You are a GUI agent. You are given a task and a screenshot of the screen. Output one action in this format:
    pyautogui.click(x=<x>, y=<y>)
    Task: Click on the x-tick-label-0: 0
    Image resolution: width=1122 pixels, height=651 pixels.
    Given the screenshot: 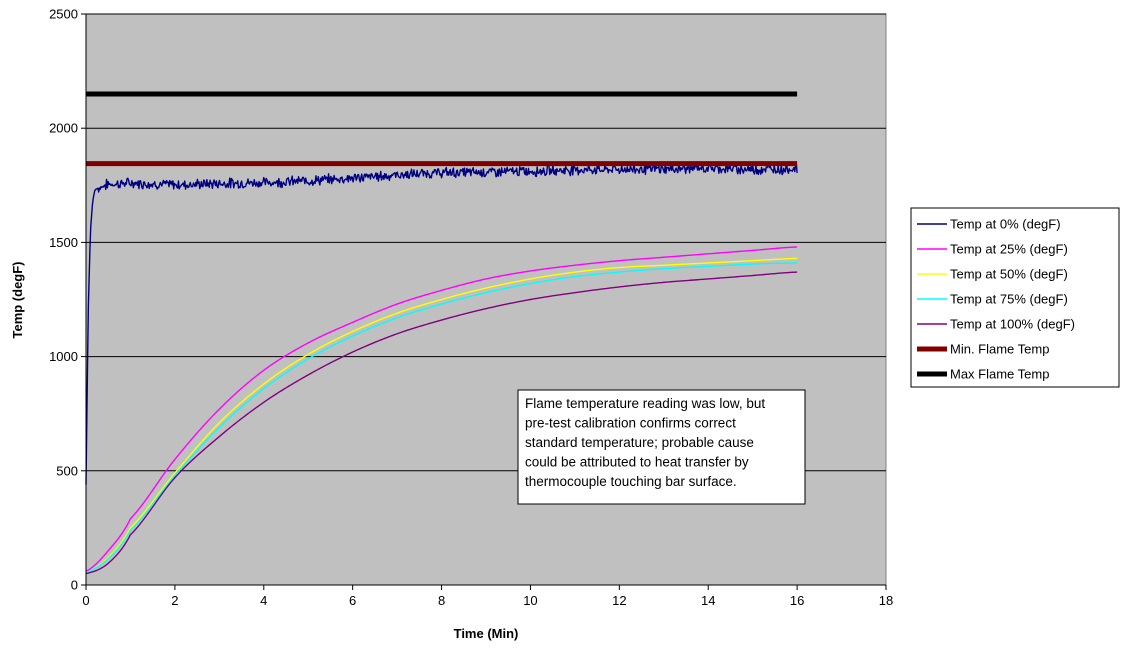 What is the action you would take?
    pyautogui.click(x=85, y=600)
    